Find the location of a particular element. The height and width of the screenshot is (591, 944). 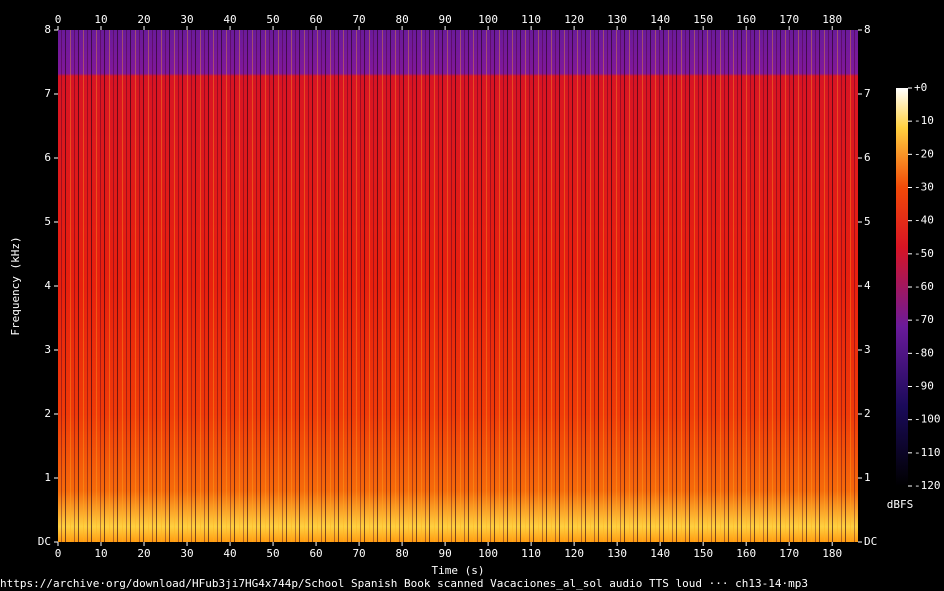

colorbar-tick-label: -10 is located at coordinates (924, 120).